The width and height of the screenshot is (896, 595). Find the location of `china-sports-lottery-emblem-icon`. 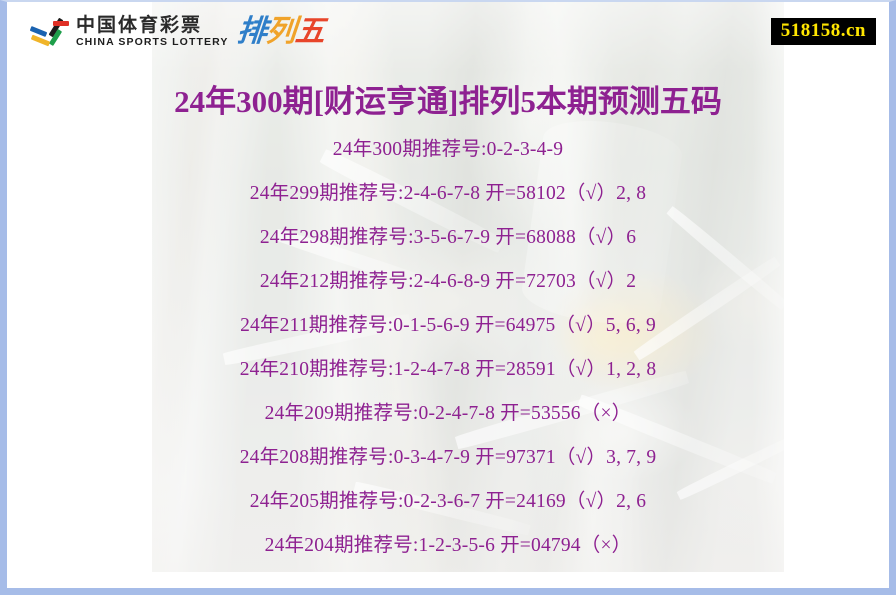

china-sports-lottery-emblem-icon is located at coordinates (49, 32).